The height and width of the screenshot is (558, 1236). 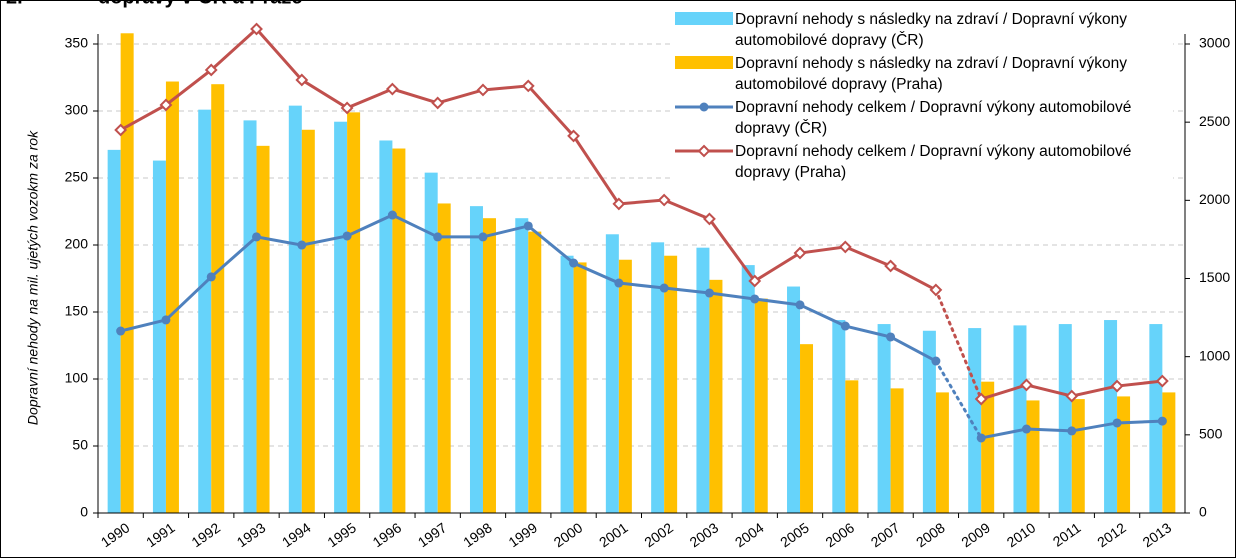 I want to click on y-tick-label: 0, so click(x=84, y=512).